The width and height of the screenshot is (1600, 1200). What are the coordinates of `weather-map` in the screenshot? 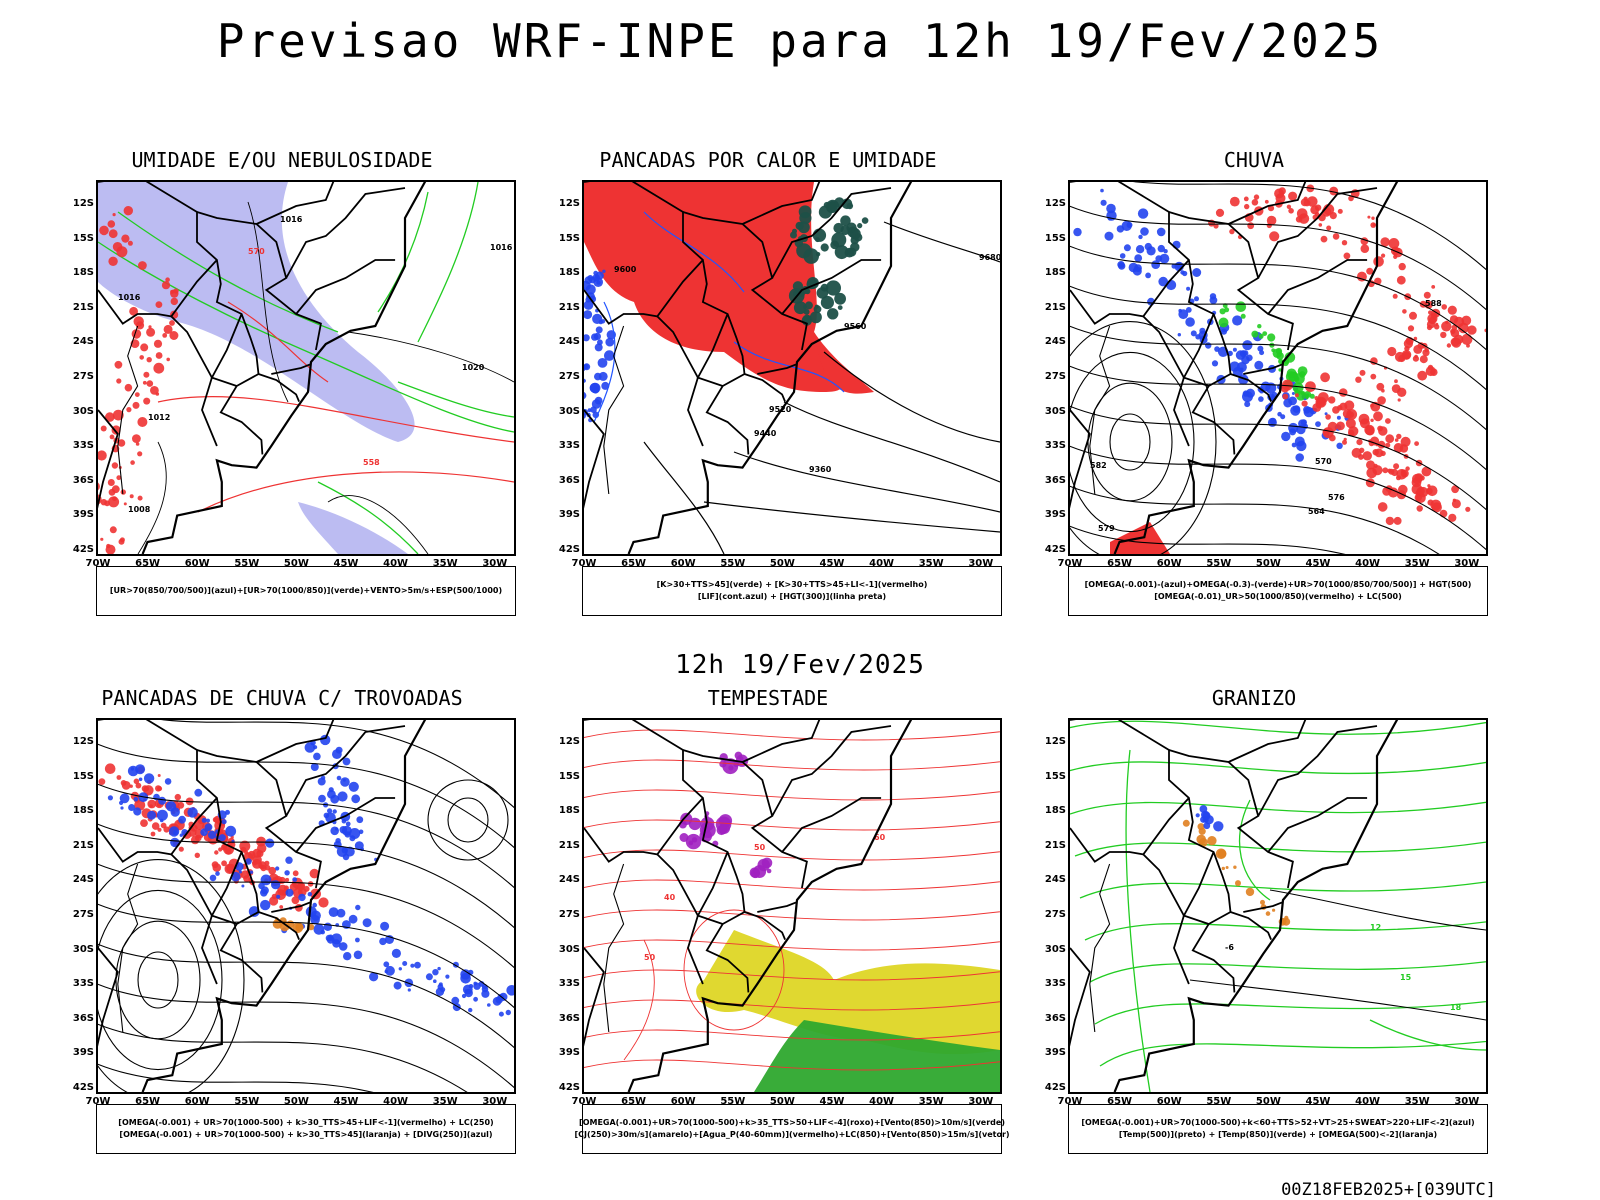 It's located at (306, 906).